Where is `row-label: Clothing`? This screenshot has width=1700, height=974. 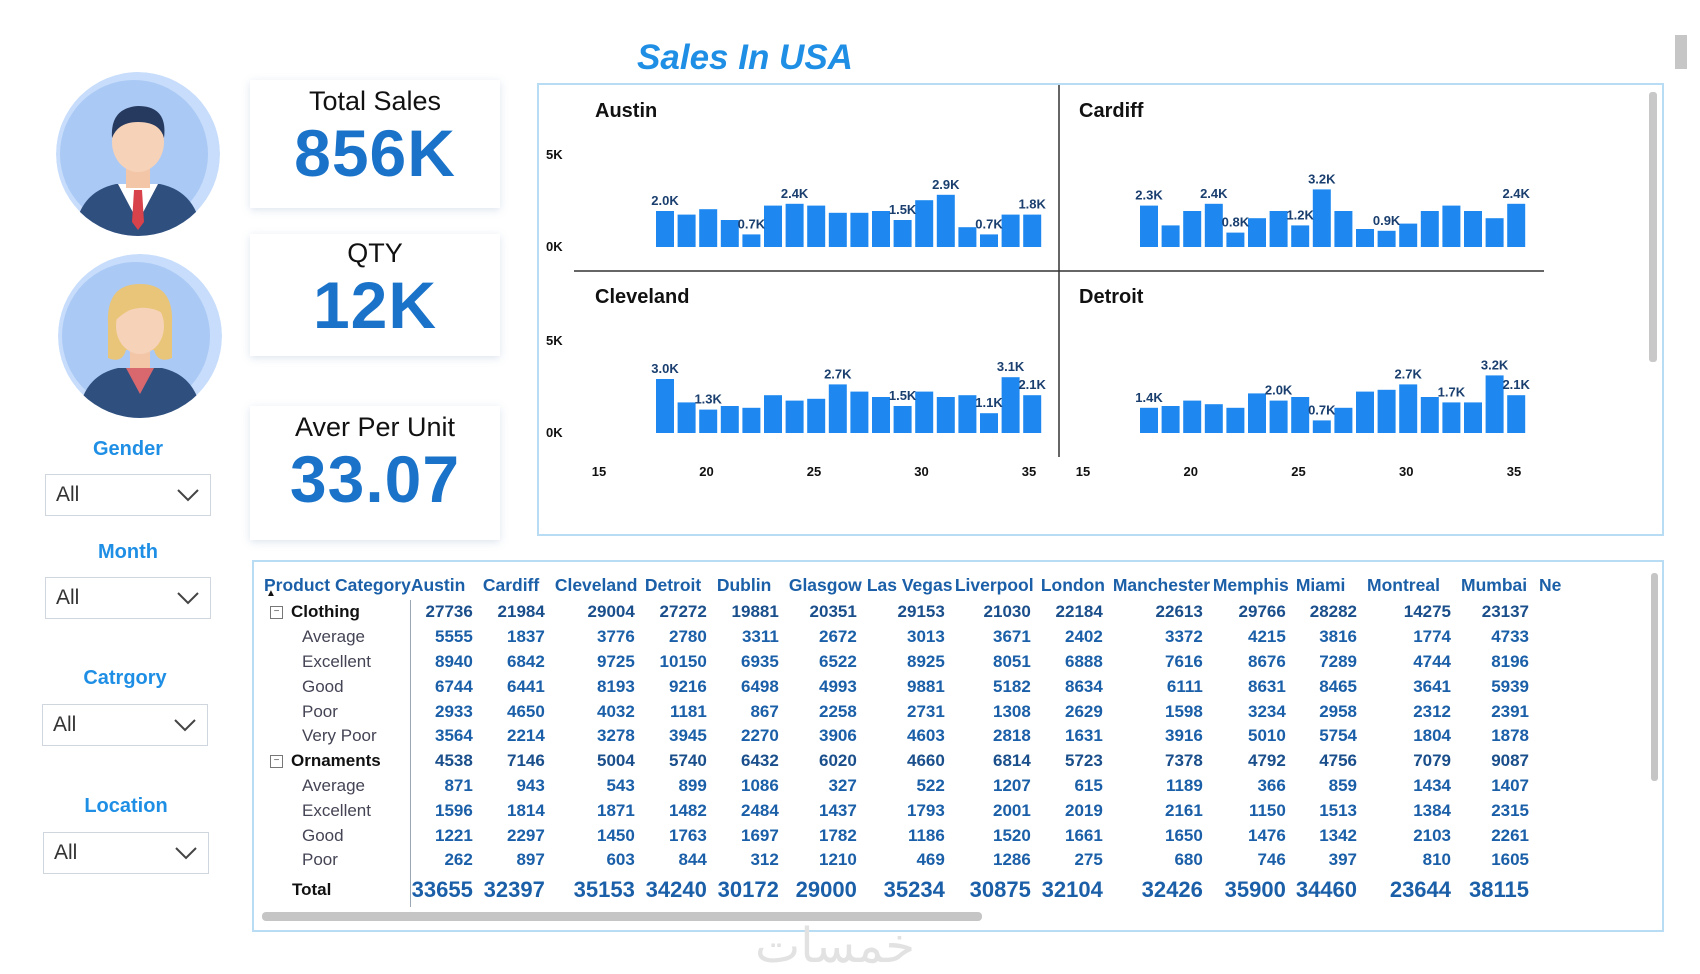
row-label: Clothing is located at coordinates (325, 612).